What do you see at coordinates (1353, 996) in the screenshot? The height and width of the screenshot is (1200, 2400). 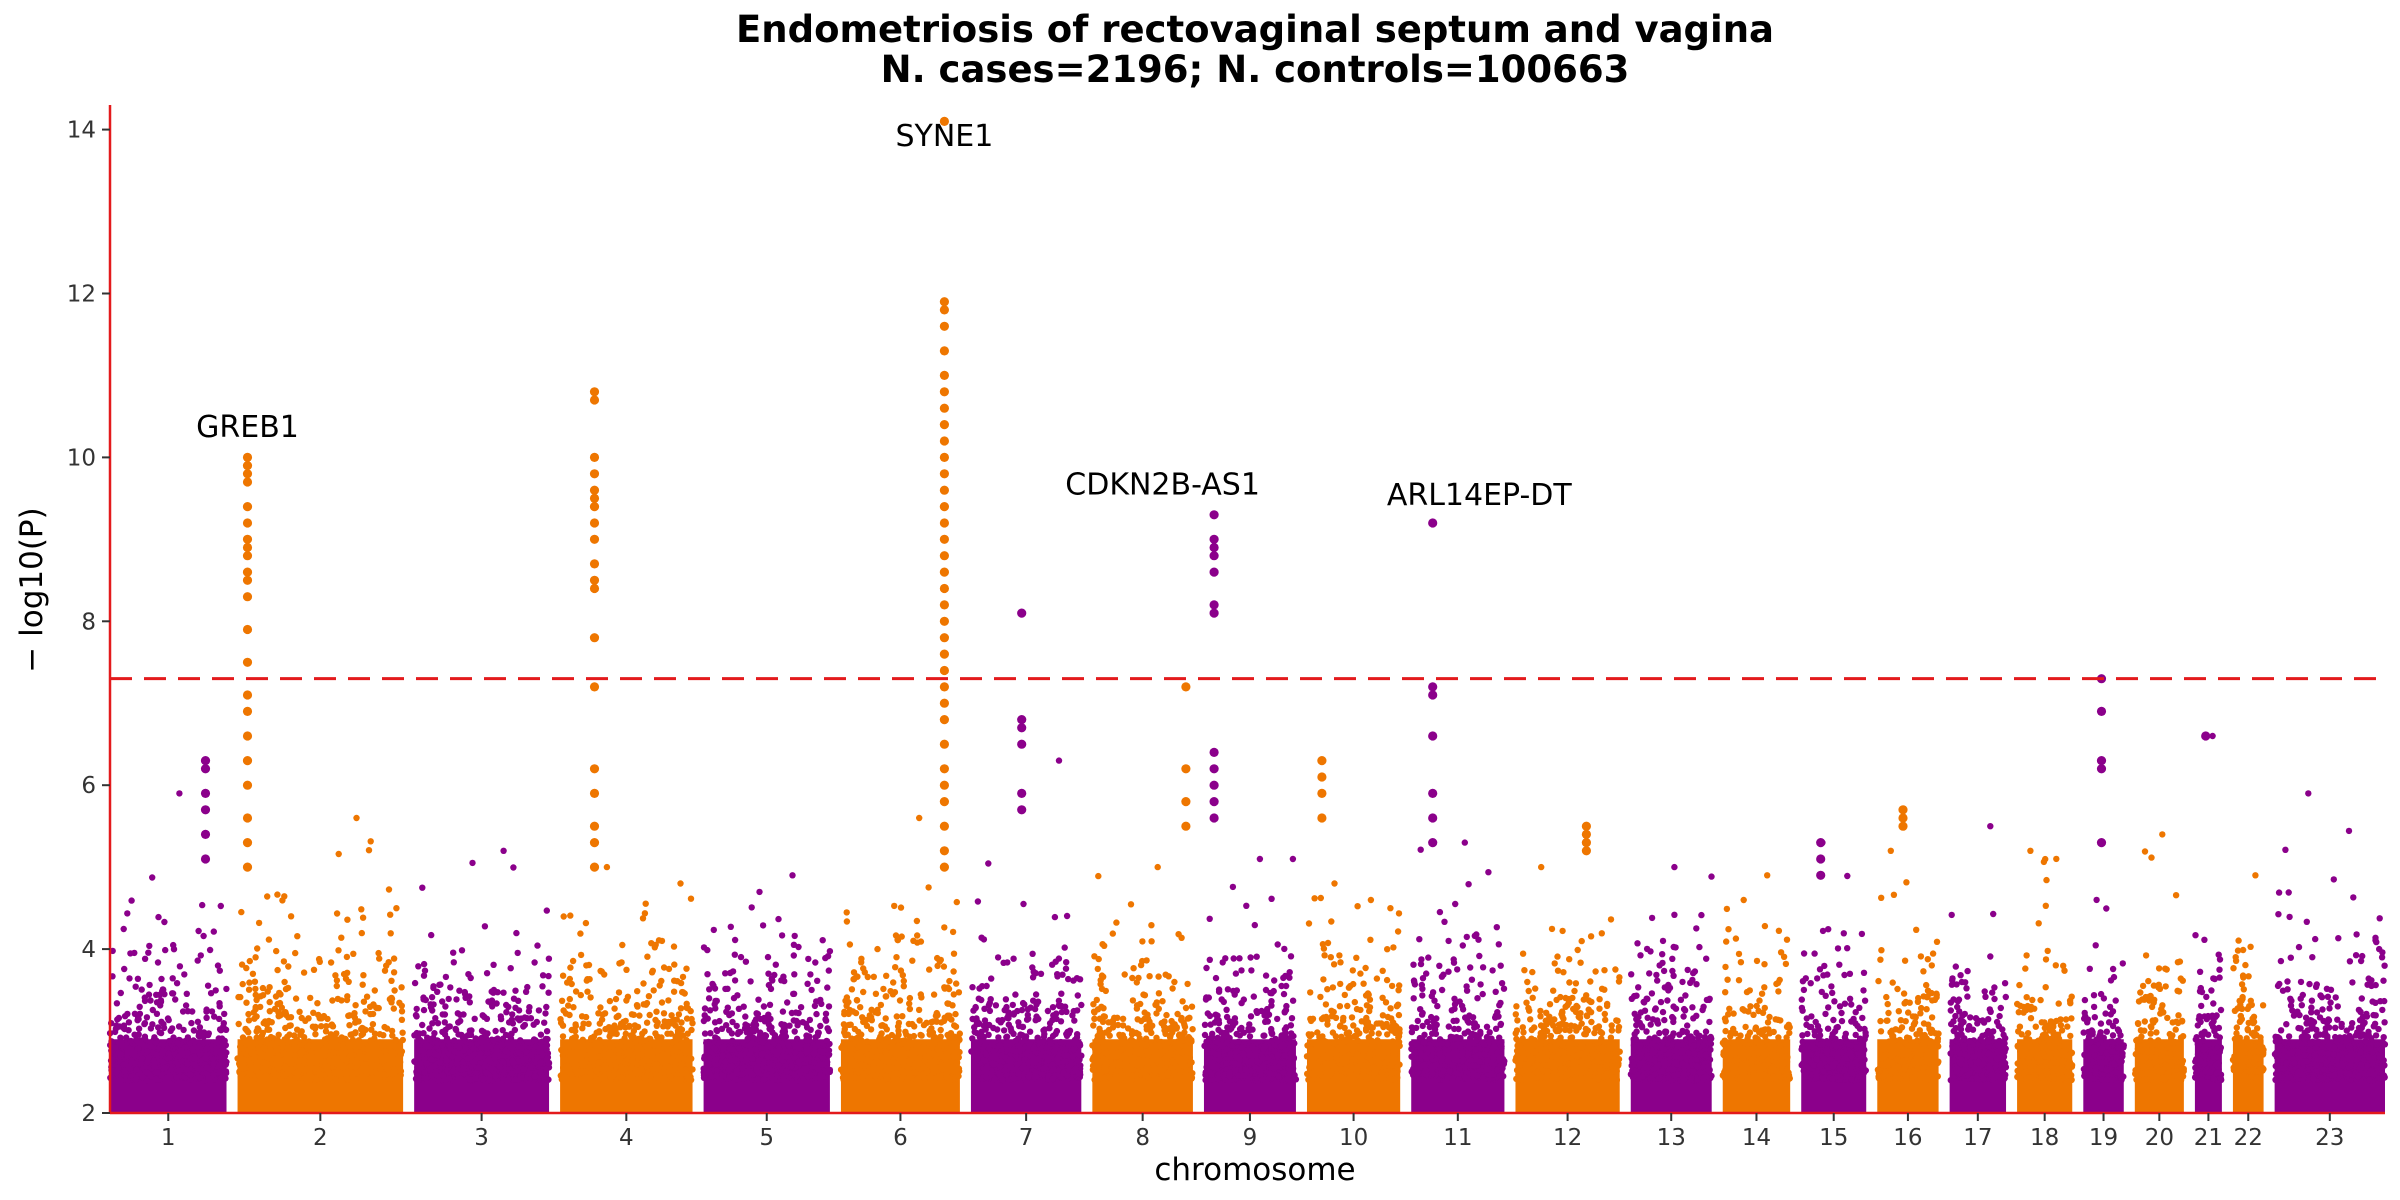 I see `chromosome-10-points` at bounding box center [1353, 996].